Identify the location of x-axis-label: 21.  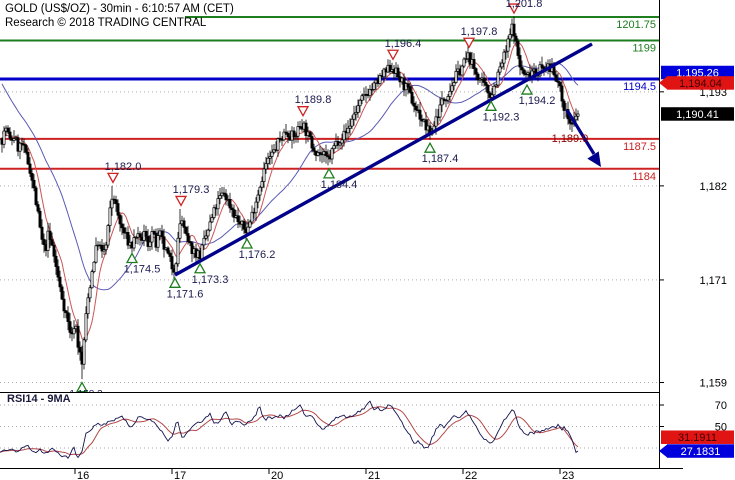
(374, 475).